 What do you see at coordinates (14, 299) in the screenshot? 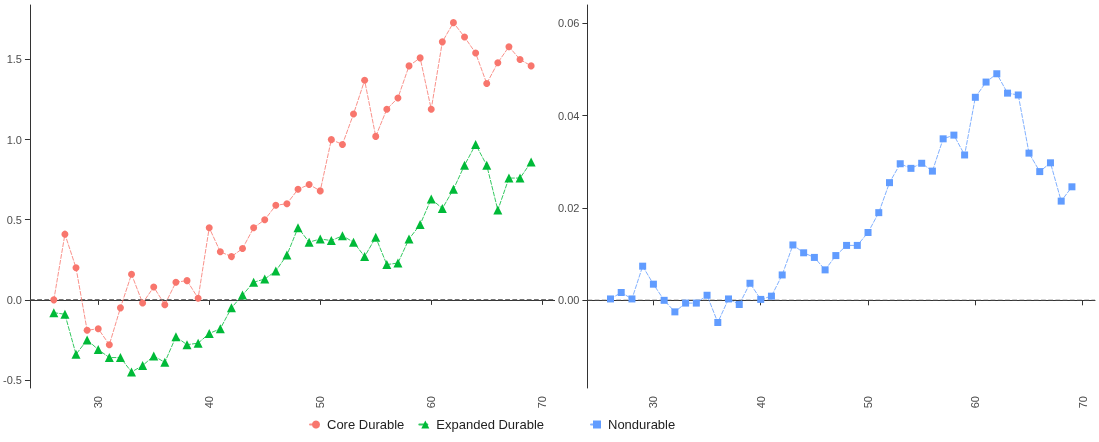
I see `y-tick-label: 0.0` at bounding box center [14, 299].